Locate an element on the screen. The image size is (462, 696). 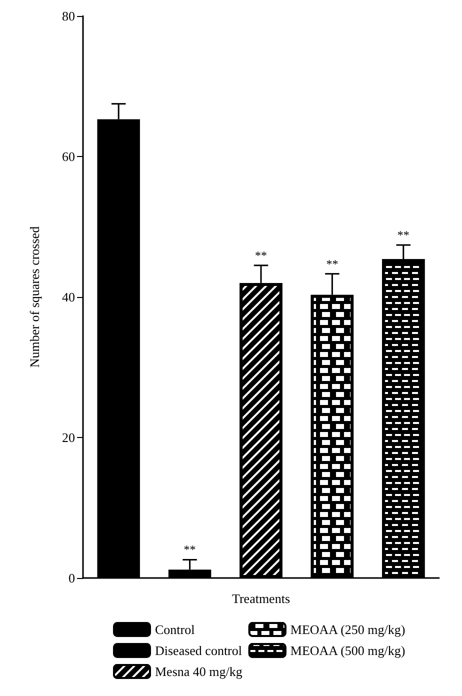
y-tick-label: 60 is located at coordinates (68, 156).